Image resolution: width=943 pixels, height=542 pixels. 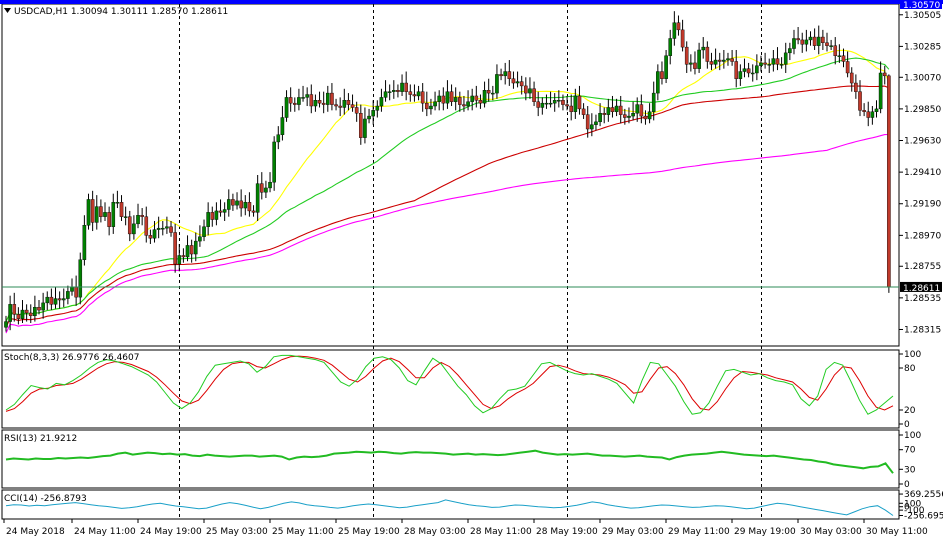 What do you see at coordinates (71, 358) in the screenshot?
I see `stoch-label: Stoch(8,3,3) 26.9776 26.4607` at bounding box center [71, 358].